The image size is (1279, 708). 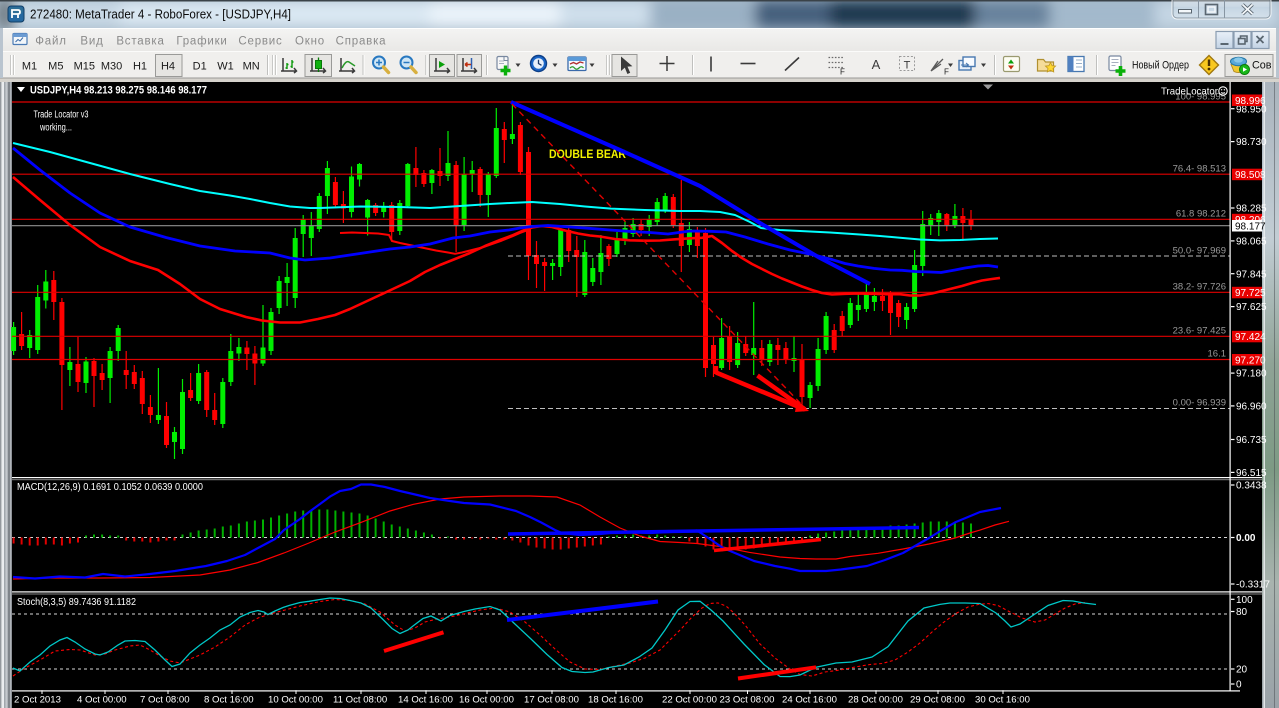 I want to click on svg-text: Сов, so click(x=1262, y=66).